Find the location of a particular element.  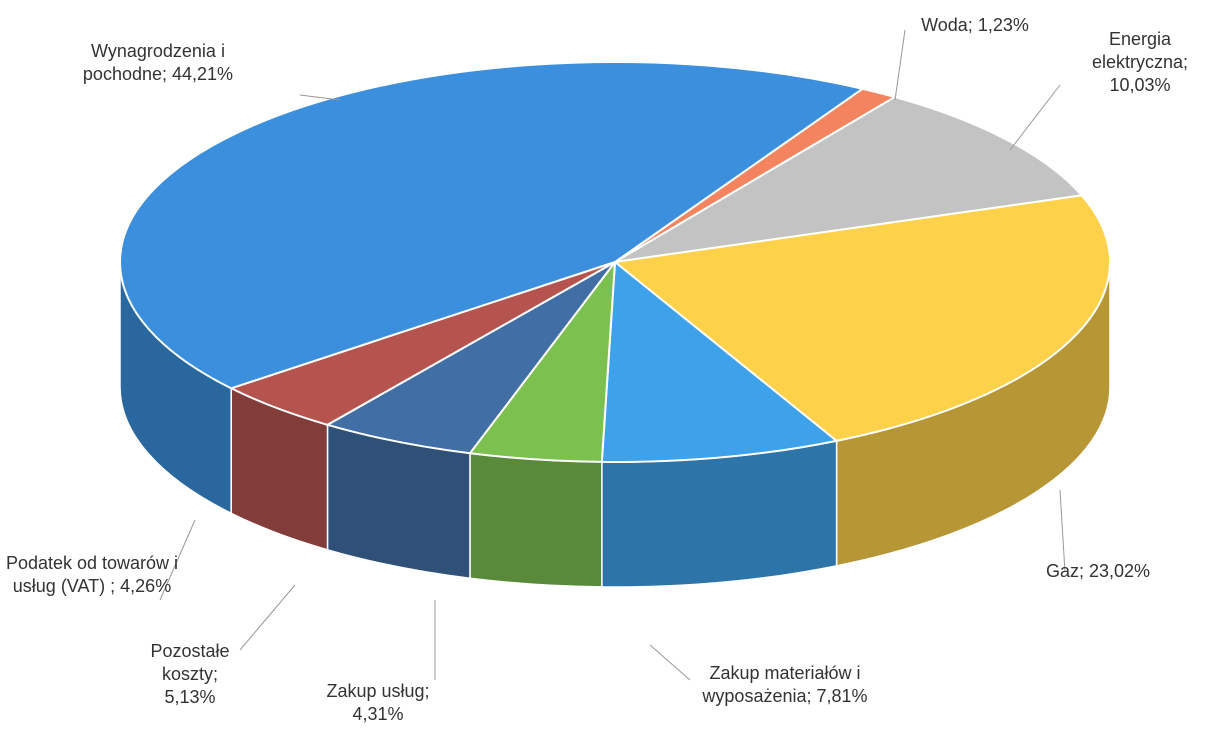

value-label: 10,03% is located at coordinates (1140, 85).